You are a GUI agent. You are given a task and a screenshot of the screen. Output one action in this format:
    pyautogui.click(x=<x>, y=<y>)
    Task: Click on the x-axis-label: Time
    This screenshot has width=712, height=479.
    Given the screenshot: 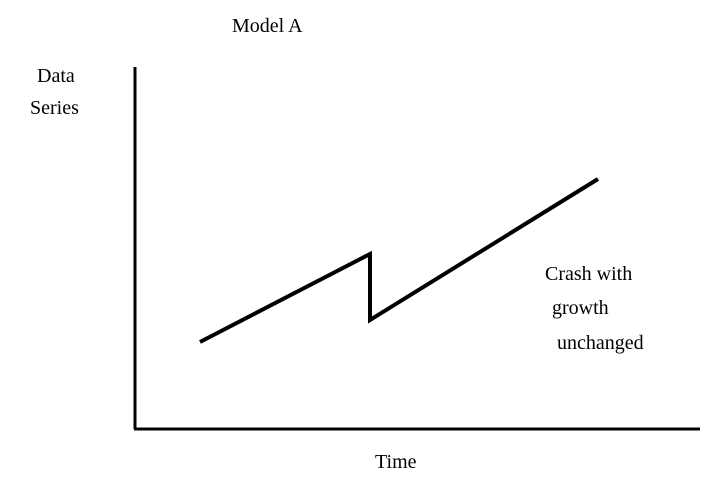 What is the action you would take?
    pyautogui.click(x=396, y=462)
    